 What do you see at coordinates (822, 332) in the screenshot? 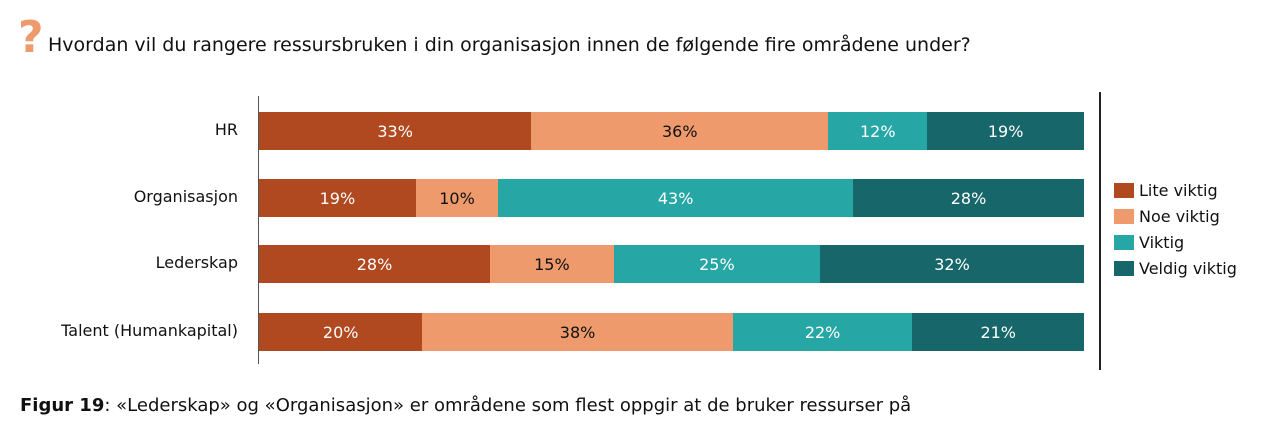
I see `bar-segment: 22%` at bounding box center [822, 332].